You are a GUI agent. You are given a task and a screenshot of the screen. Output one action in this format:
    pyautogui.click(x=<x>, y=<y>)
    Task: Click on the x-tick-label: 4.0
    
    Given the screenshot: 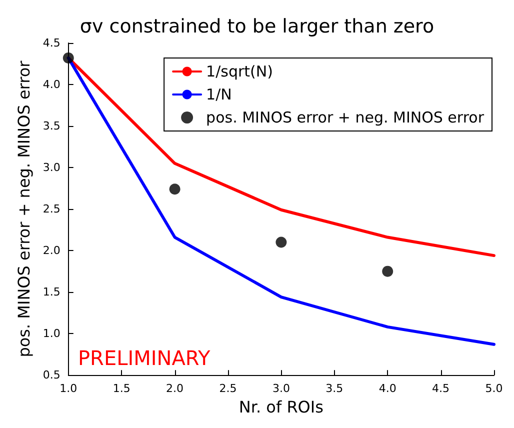 What is the action you would take?
    pyautogui.click(x=387, y=389)
    